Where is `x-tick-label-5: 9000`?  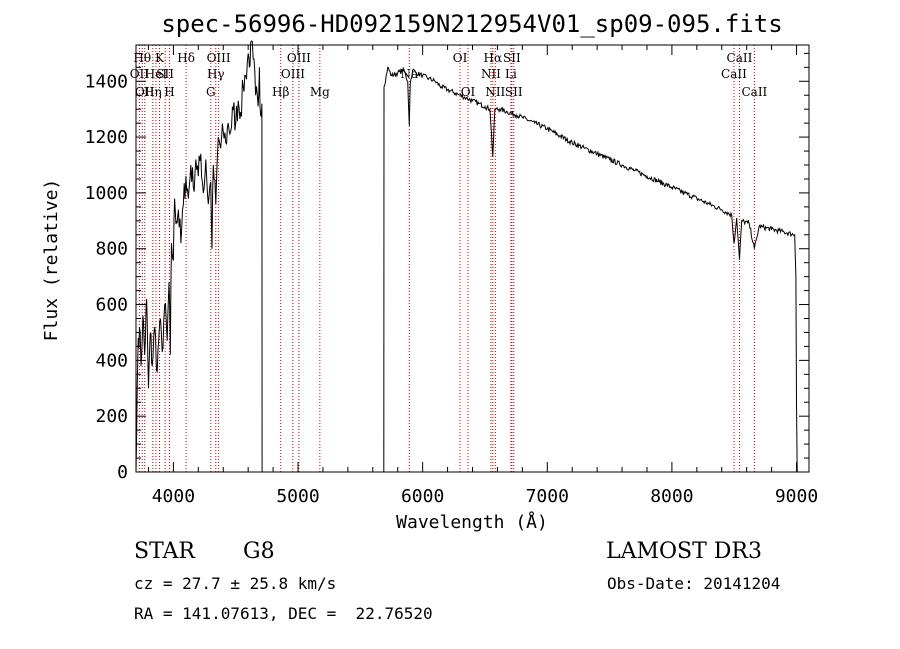 x-tick-label-5: 9000 is located at coordinates (796, 496).